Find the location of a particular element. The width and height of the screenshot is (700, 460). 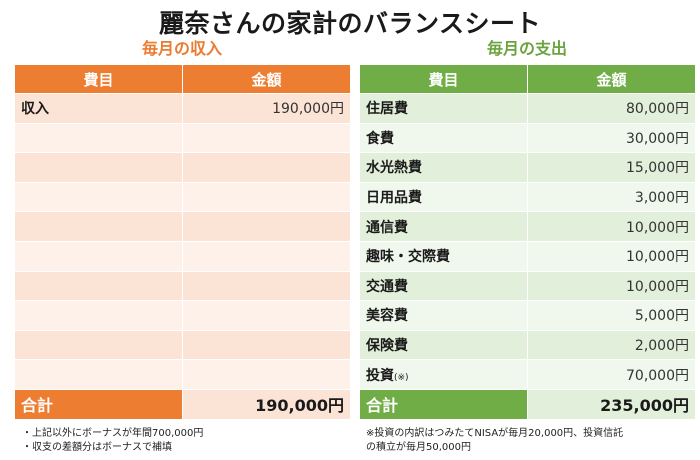

expense-item: 通信費 is located at coordinates (443, 226).